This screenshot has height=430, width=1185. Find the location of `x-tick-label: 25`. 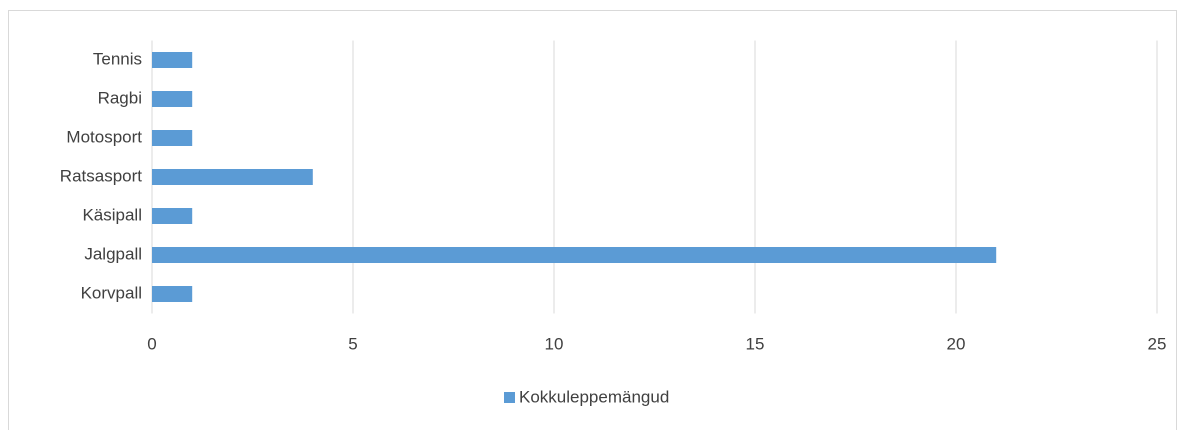

x-tick-label: 25 is located at coordinates (1157, 343).